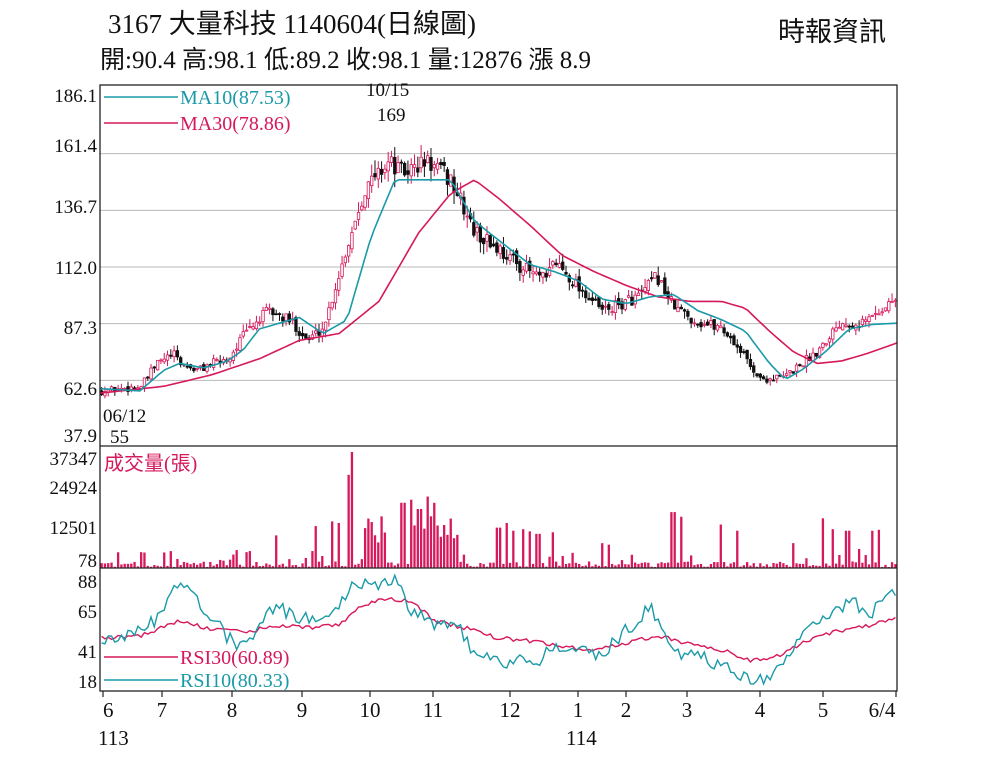  What do you see at coordinates (498, 510) in the screenshot?
I see `volume-bars` at bounding box center [498, 510].